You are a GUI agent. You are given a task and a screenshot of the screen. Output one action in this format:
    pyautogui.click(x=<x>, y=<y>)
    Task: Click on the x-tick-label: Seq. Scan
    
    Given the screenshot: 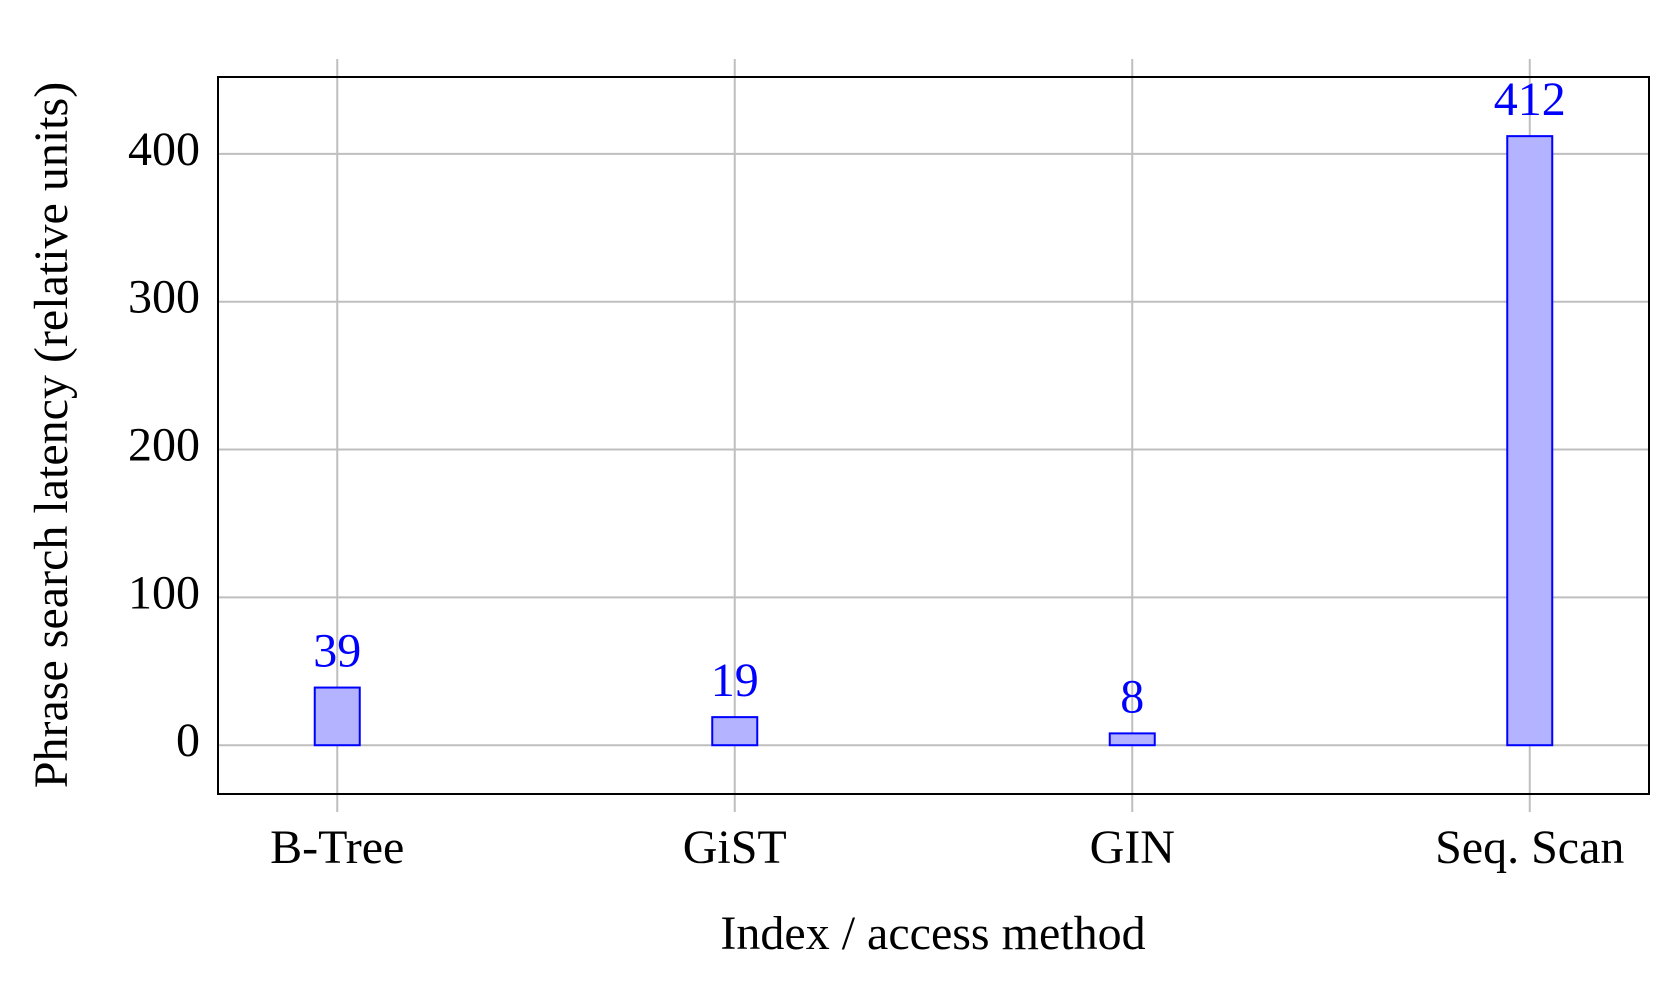 What is the action you would take?
    pyautogui.click(x=1529, y=847)
    